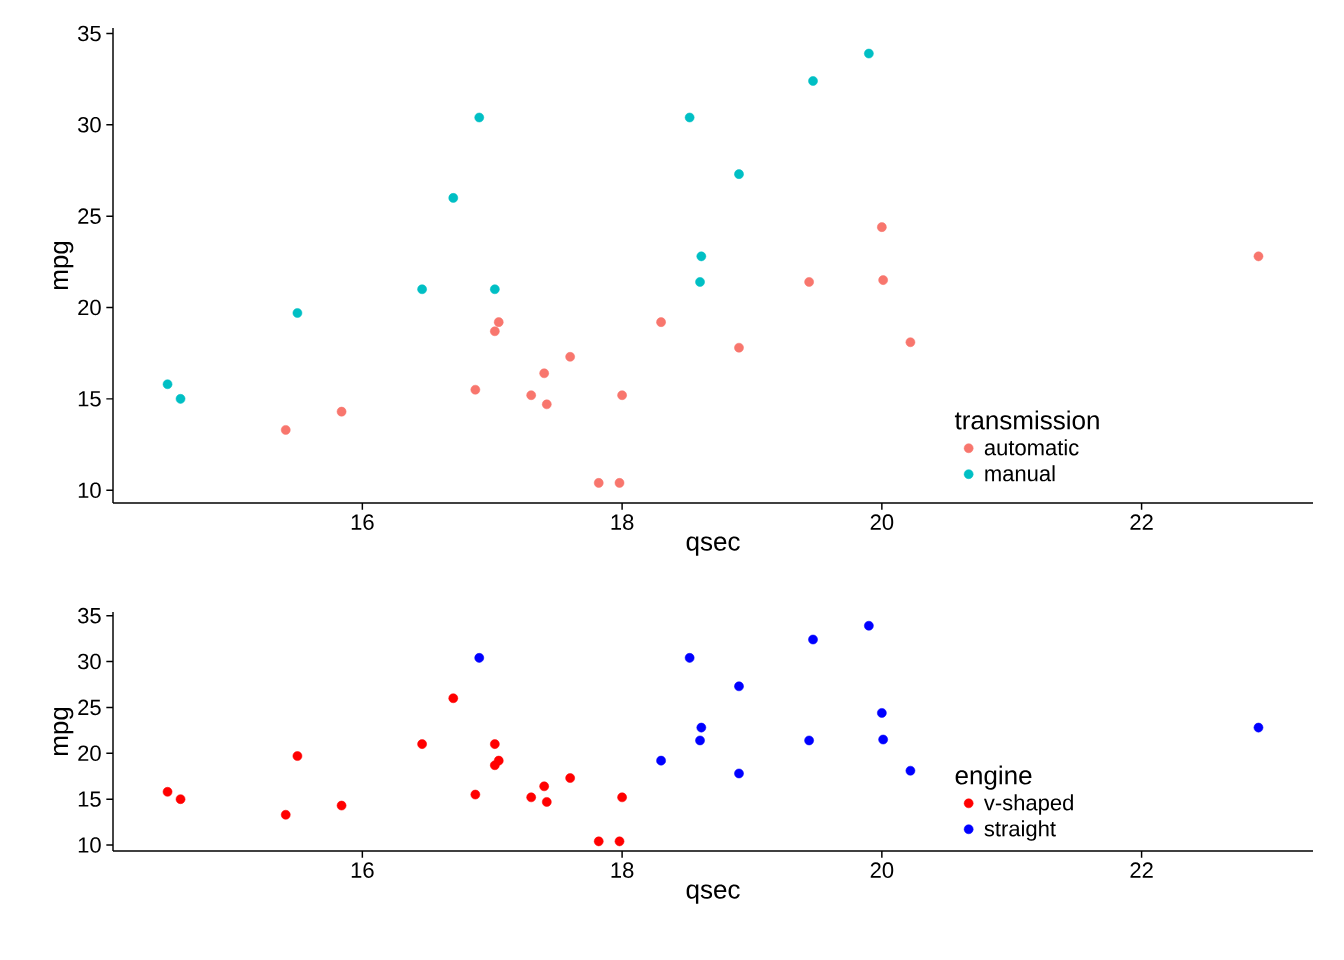 Image resolution: width=1344 pixels, height=960 pixels. What do you see at coordinates (1031, 447) in the screenshot?
I see `legend-label: automatic` at bounding box center [1031, 447].